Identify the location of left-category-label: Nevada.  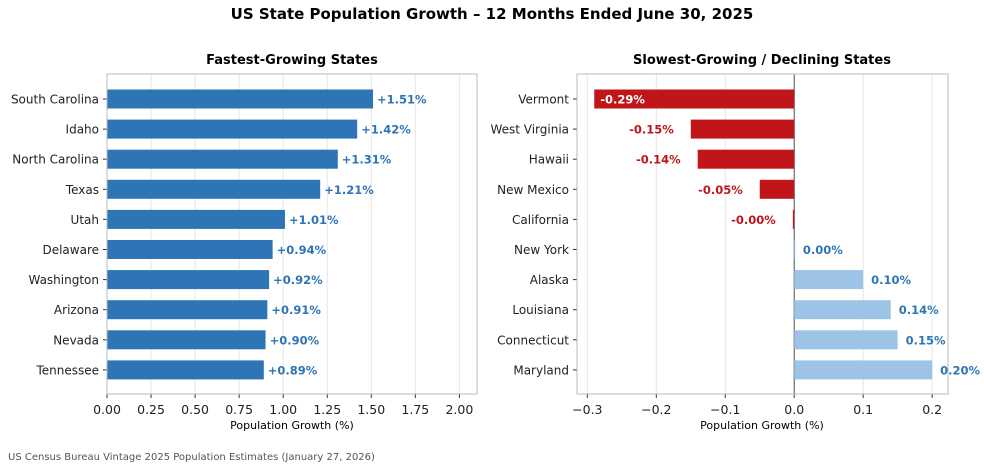
(76, 340).